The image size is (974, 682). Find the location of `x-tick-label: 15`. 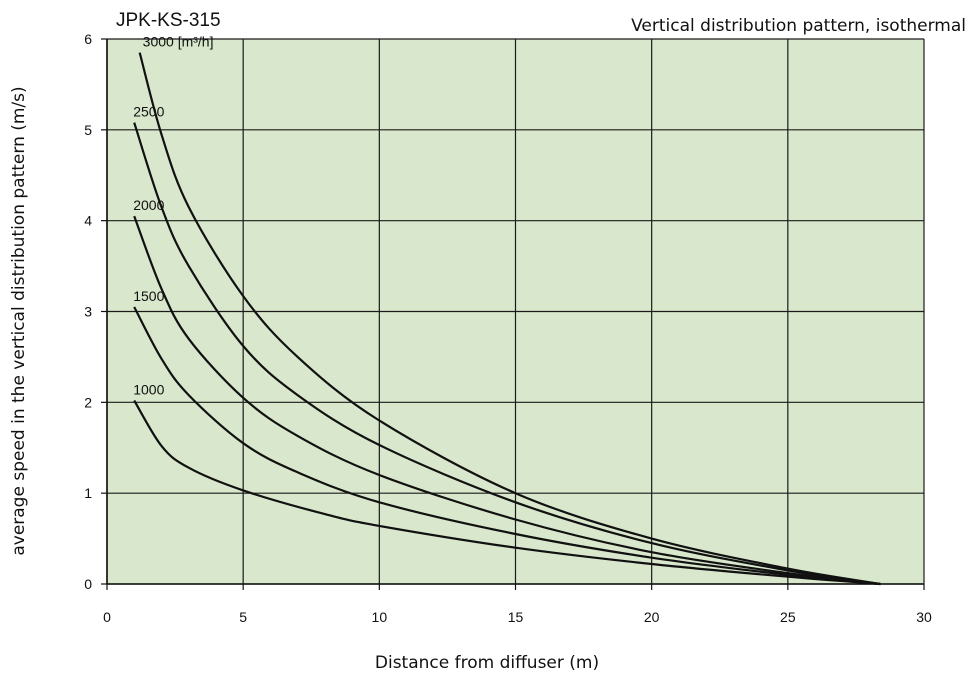

x-tick-label: 15 is located at coordinates (516, 617).